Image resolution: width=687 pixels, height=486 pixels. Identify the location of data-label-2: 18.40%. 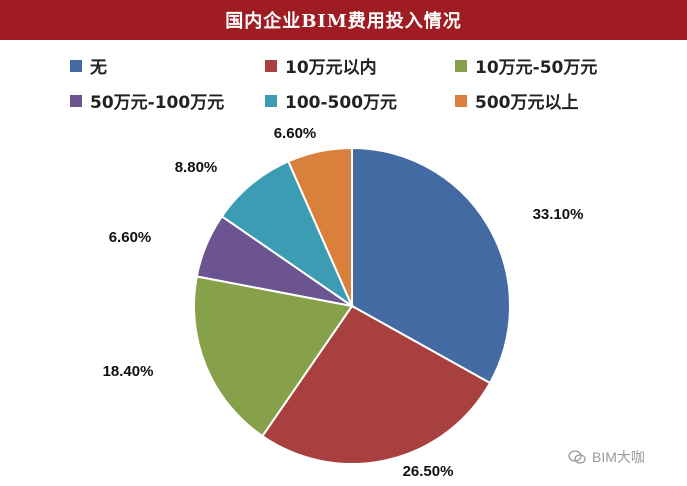
(128, 371).